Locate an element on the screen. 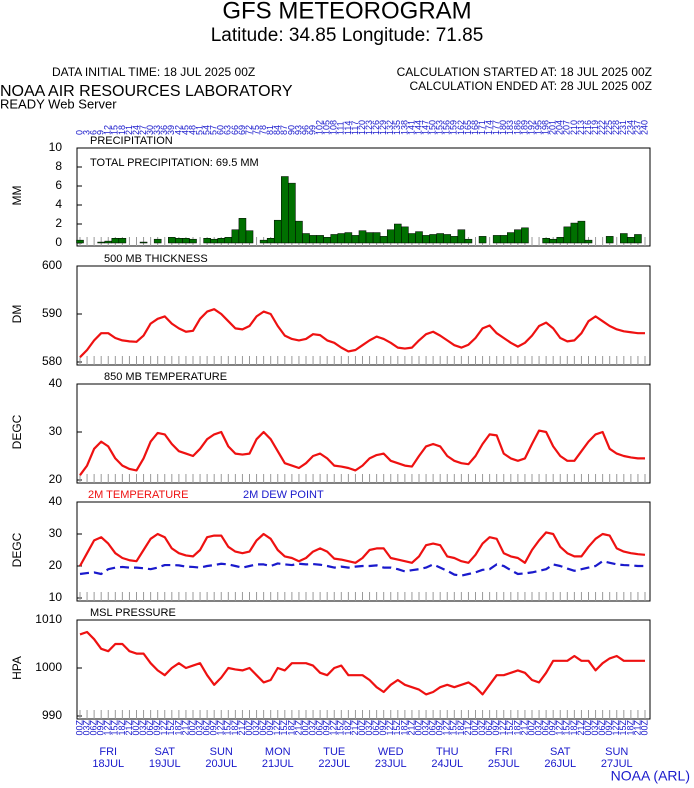 The width and height of the screenshot is (694, 788). y-tick-label: 30 is located at coordinates (56, 533).